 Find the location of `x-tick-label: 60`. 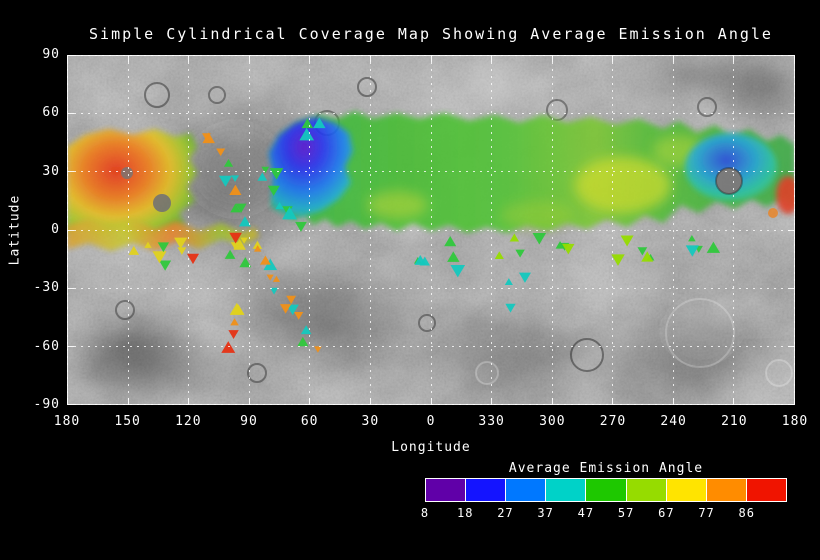

x-tick-label: 60 is located at coordinates (309, 421).